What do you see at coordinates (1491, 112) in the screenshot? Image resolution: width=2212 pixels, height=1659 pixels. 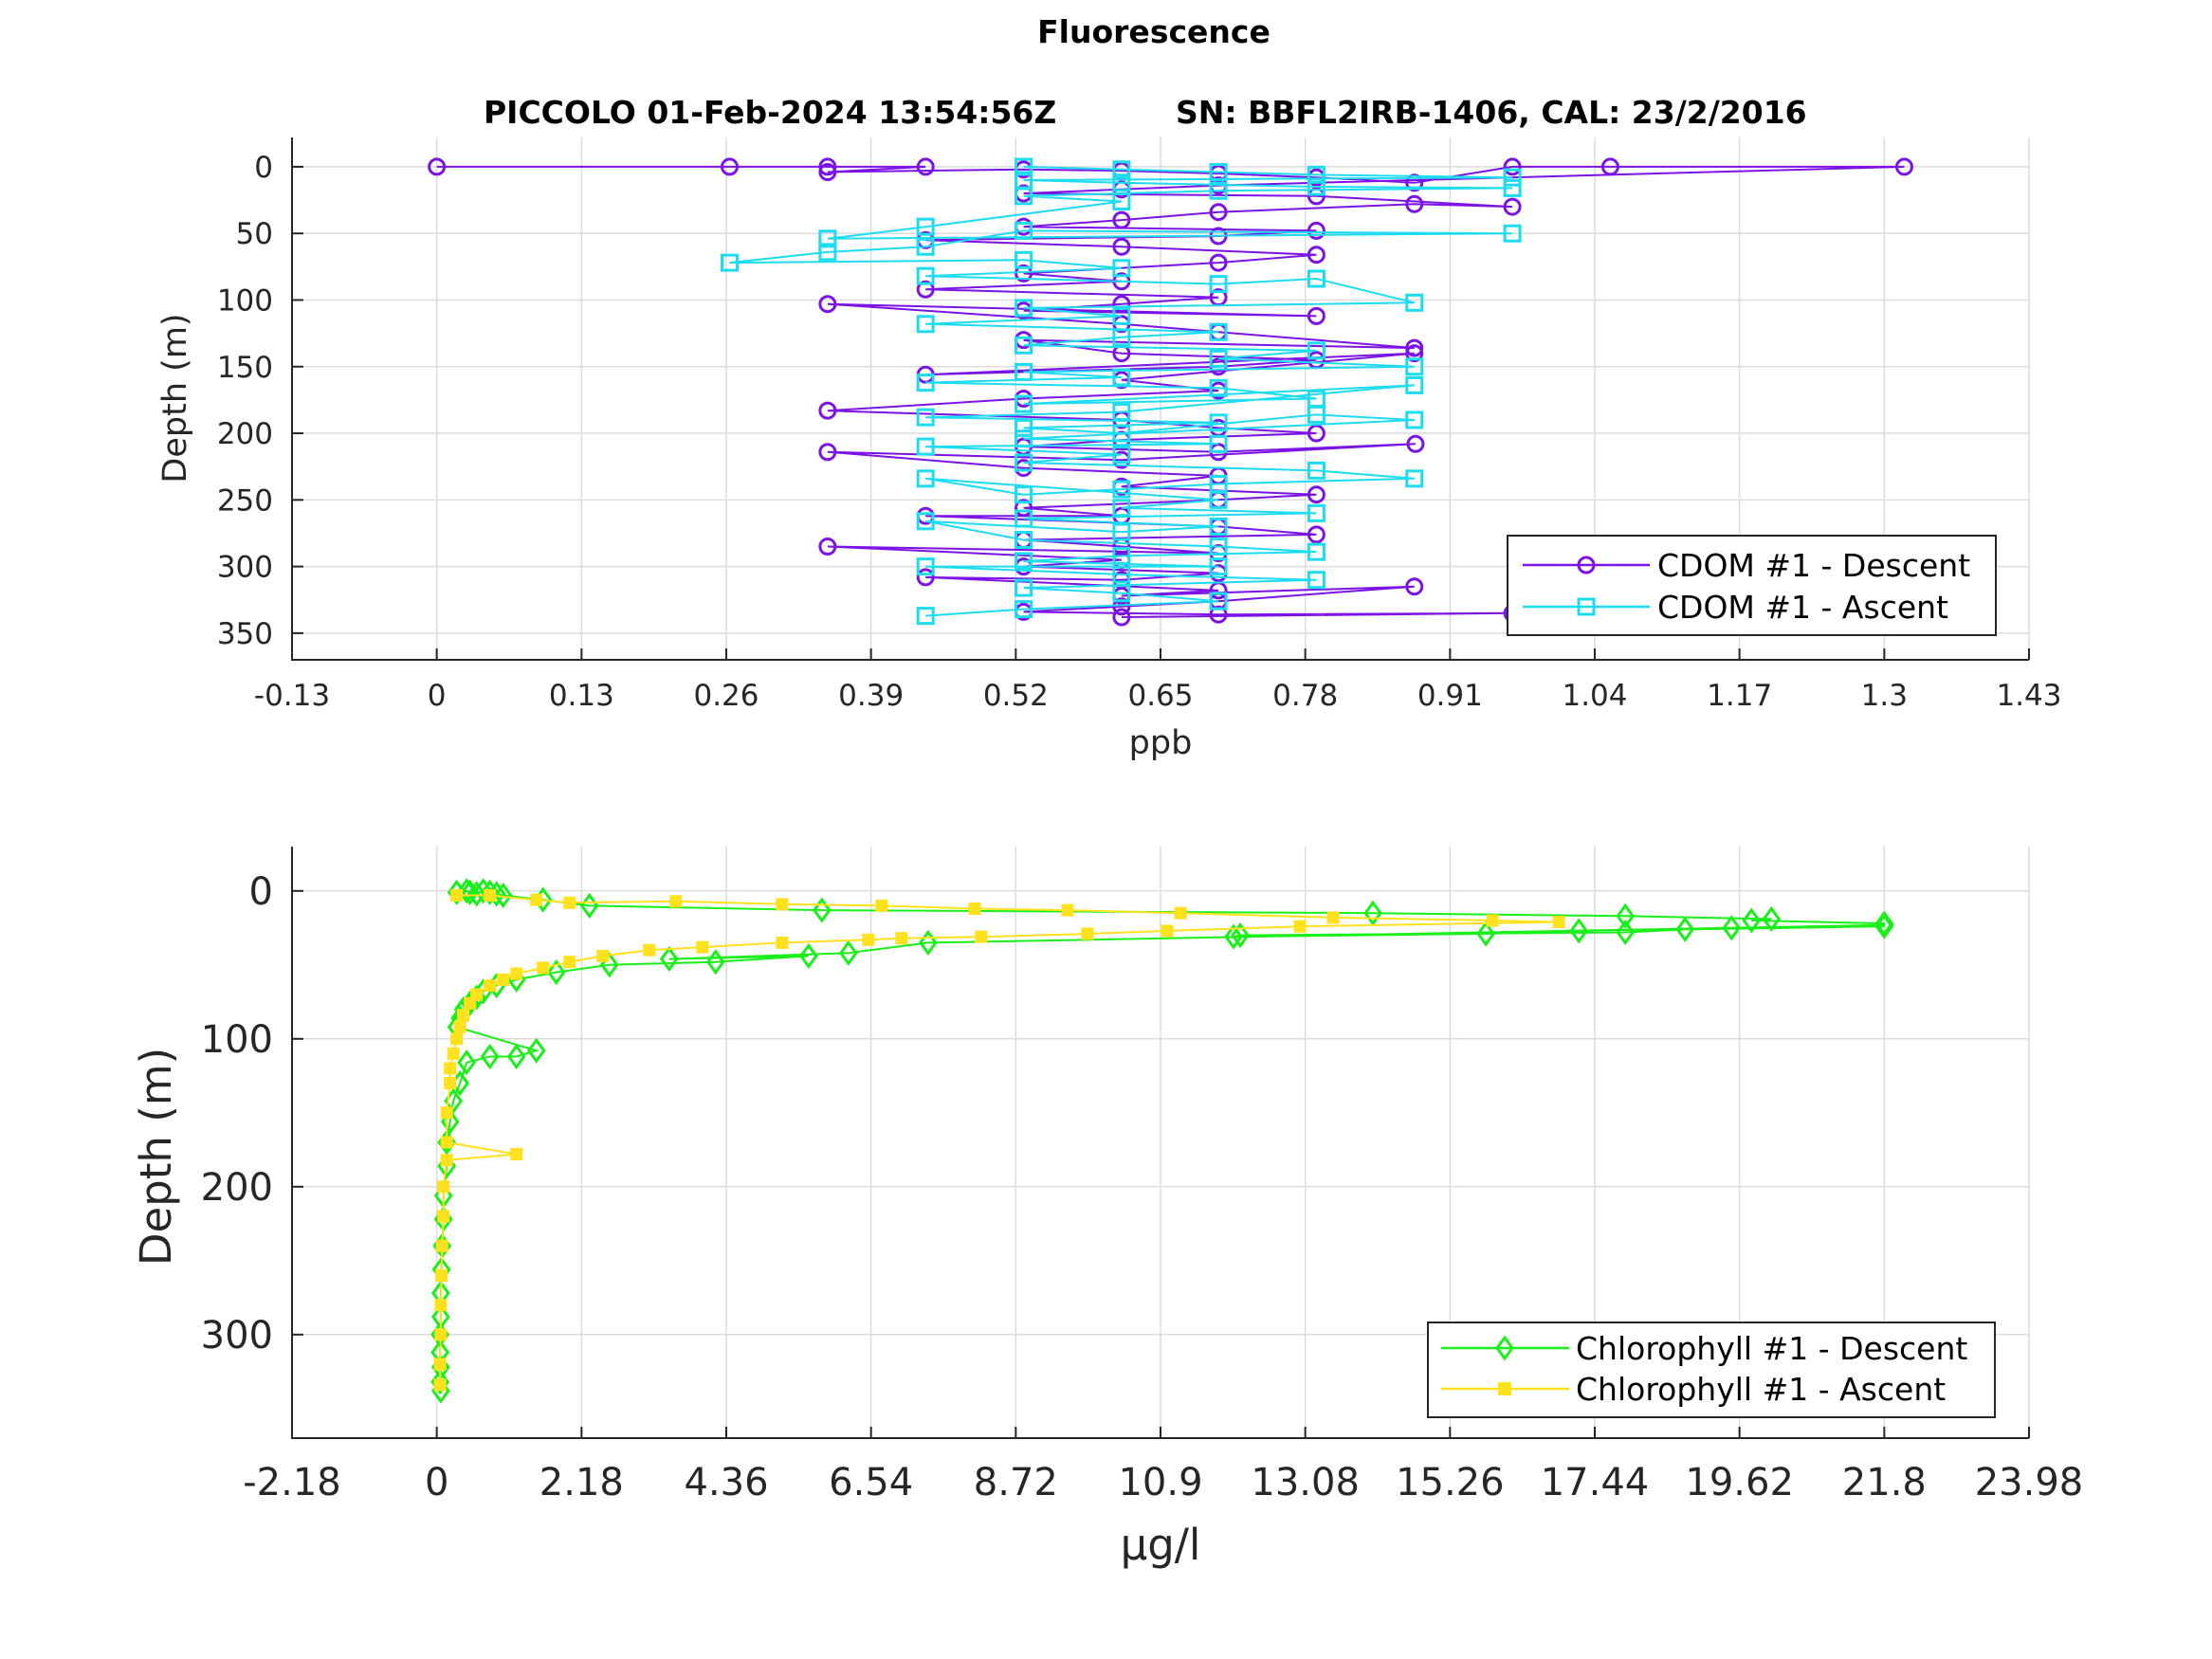 I see `subtitle-right: SN: BBFL2IRB-1406, CAL: 23/2/2016` at bounding box center [1491, 112].